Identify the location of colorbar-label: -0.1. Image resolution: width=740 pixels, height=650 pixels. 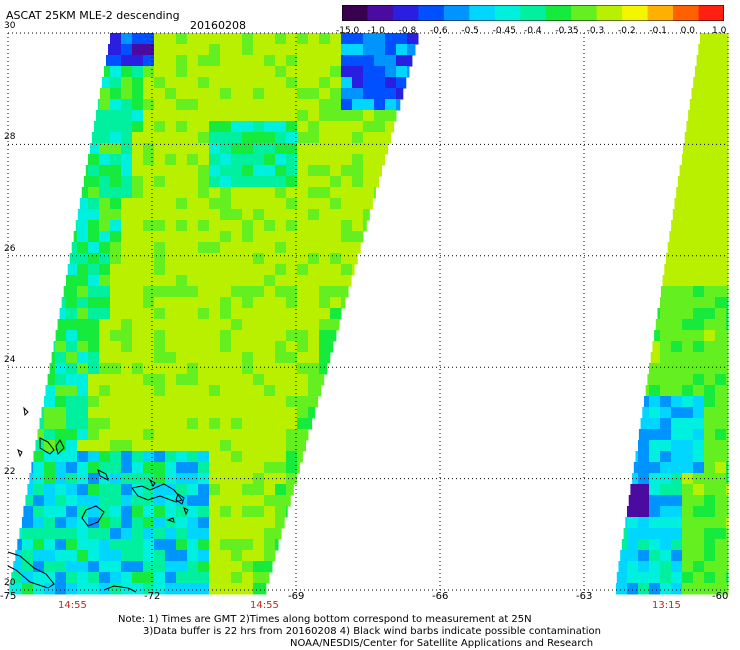
(658, 31).